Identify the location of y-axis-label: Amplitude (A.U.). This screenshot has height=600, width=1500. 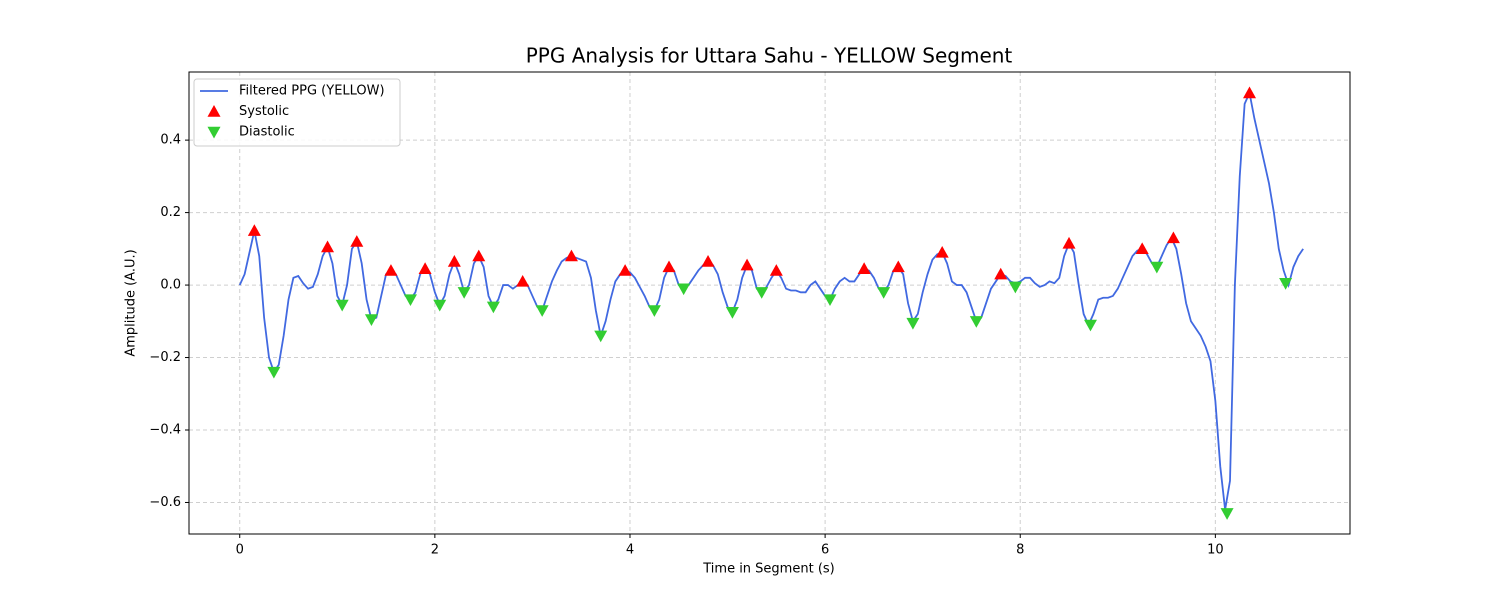
(131, 302).